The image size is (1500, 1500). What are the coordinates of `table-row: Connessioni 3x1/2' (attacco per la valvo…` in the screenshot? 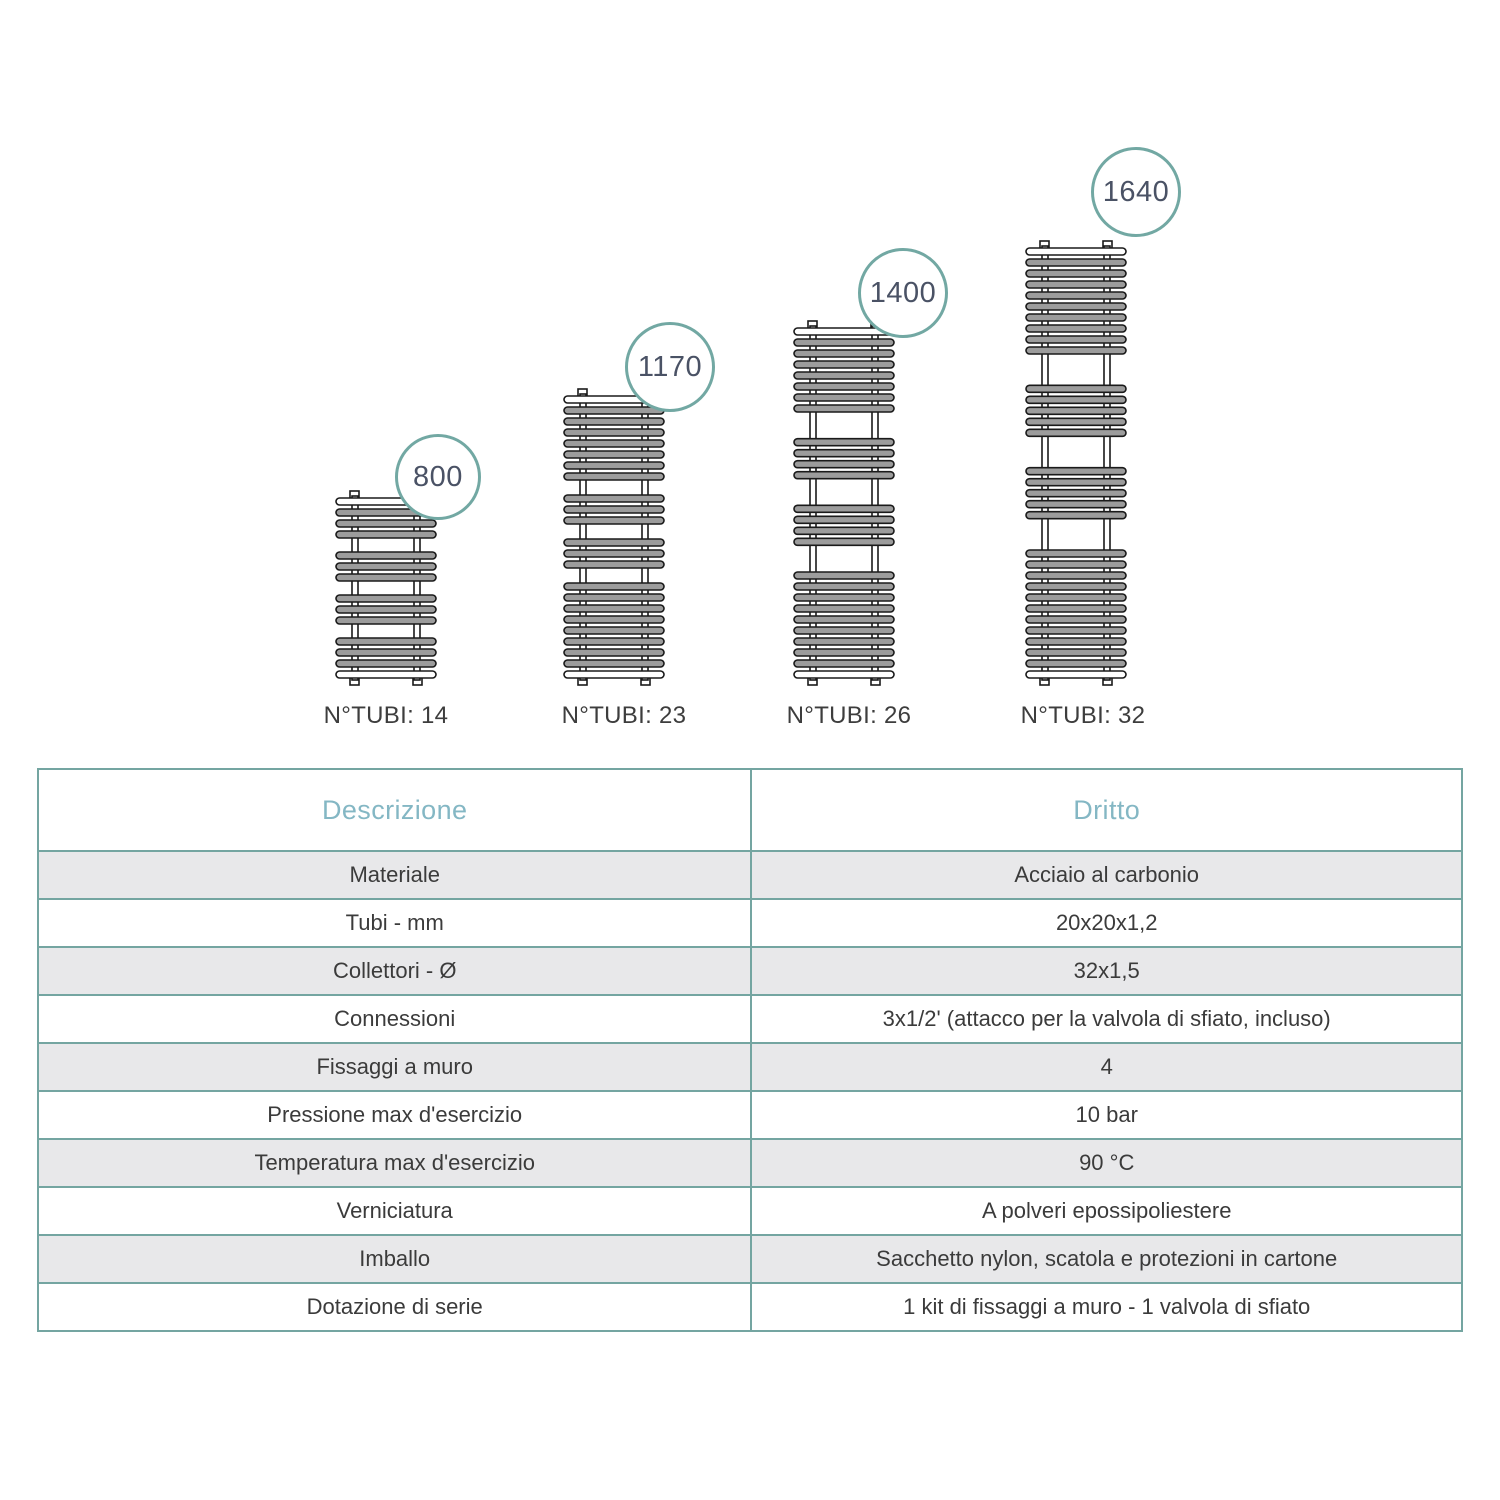 It's located at (749, 1019).